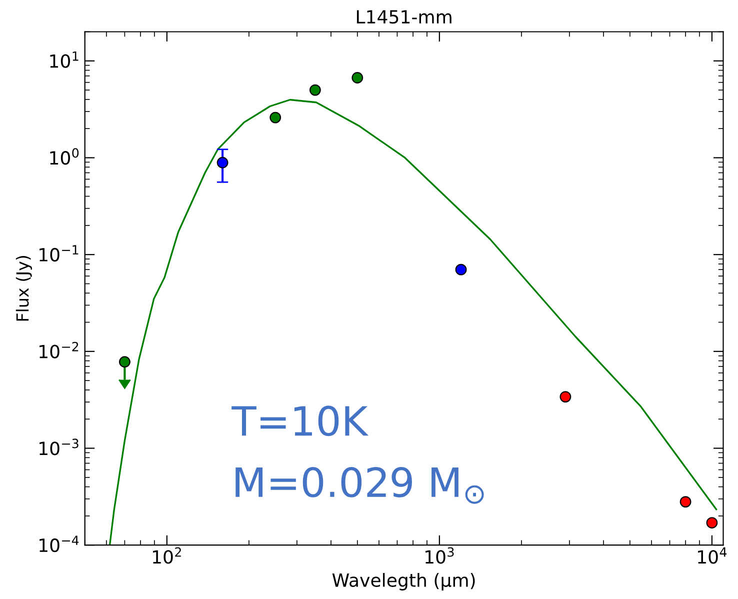  Describe the element at coordinates (360, 485) in the screenshot. I see `annotation: M=0.029 M$_{⊙}$` at that location.